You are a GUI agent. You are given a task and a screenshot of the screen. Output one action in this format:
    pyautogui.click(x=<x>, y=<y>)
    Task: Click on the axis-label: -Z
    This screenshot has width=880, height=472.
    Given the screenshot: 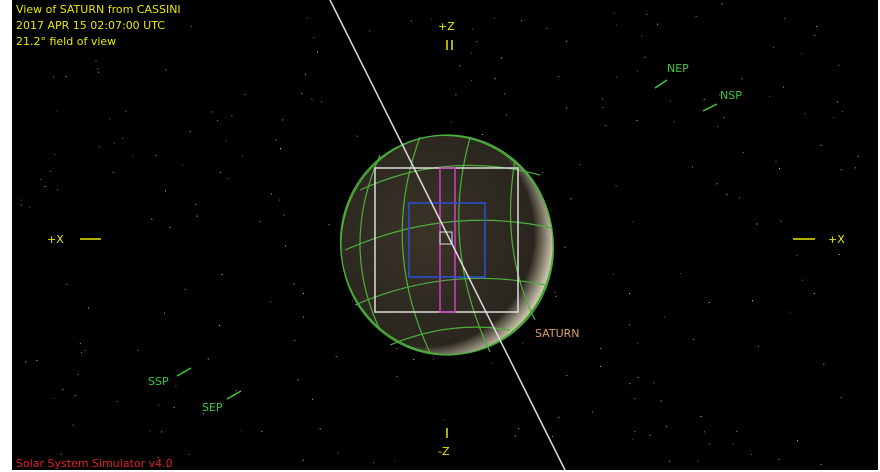 What is the action you would take?
    pyautogui.click(x=444, y=451)
    